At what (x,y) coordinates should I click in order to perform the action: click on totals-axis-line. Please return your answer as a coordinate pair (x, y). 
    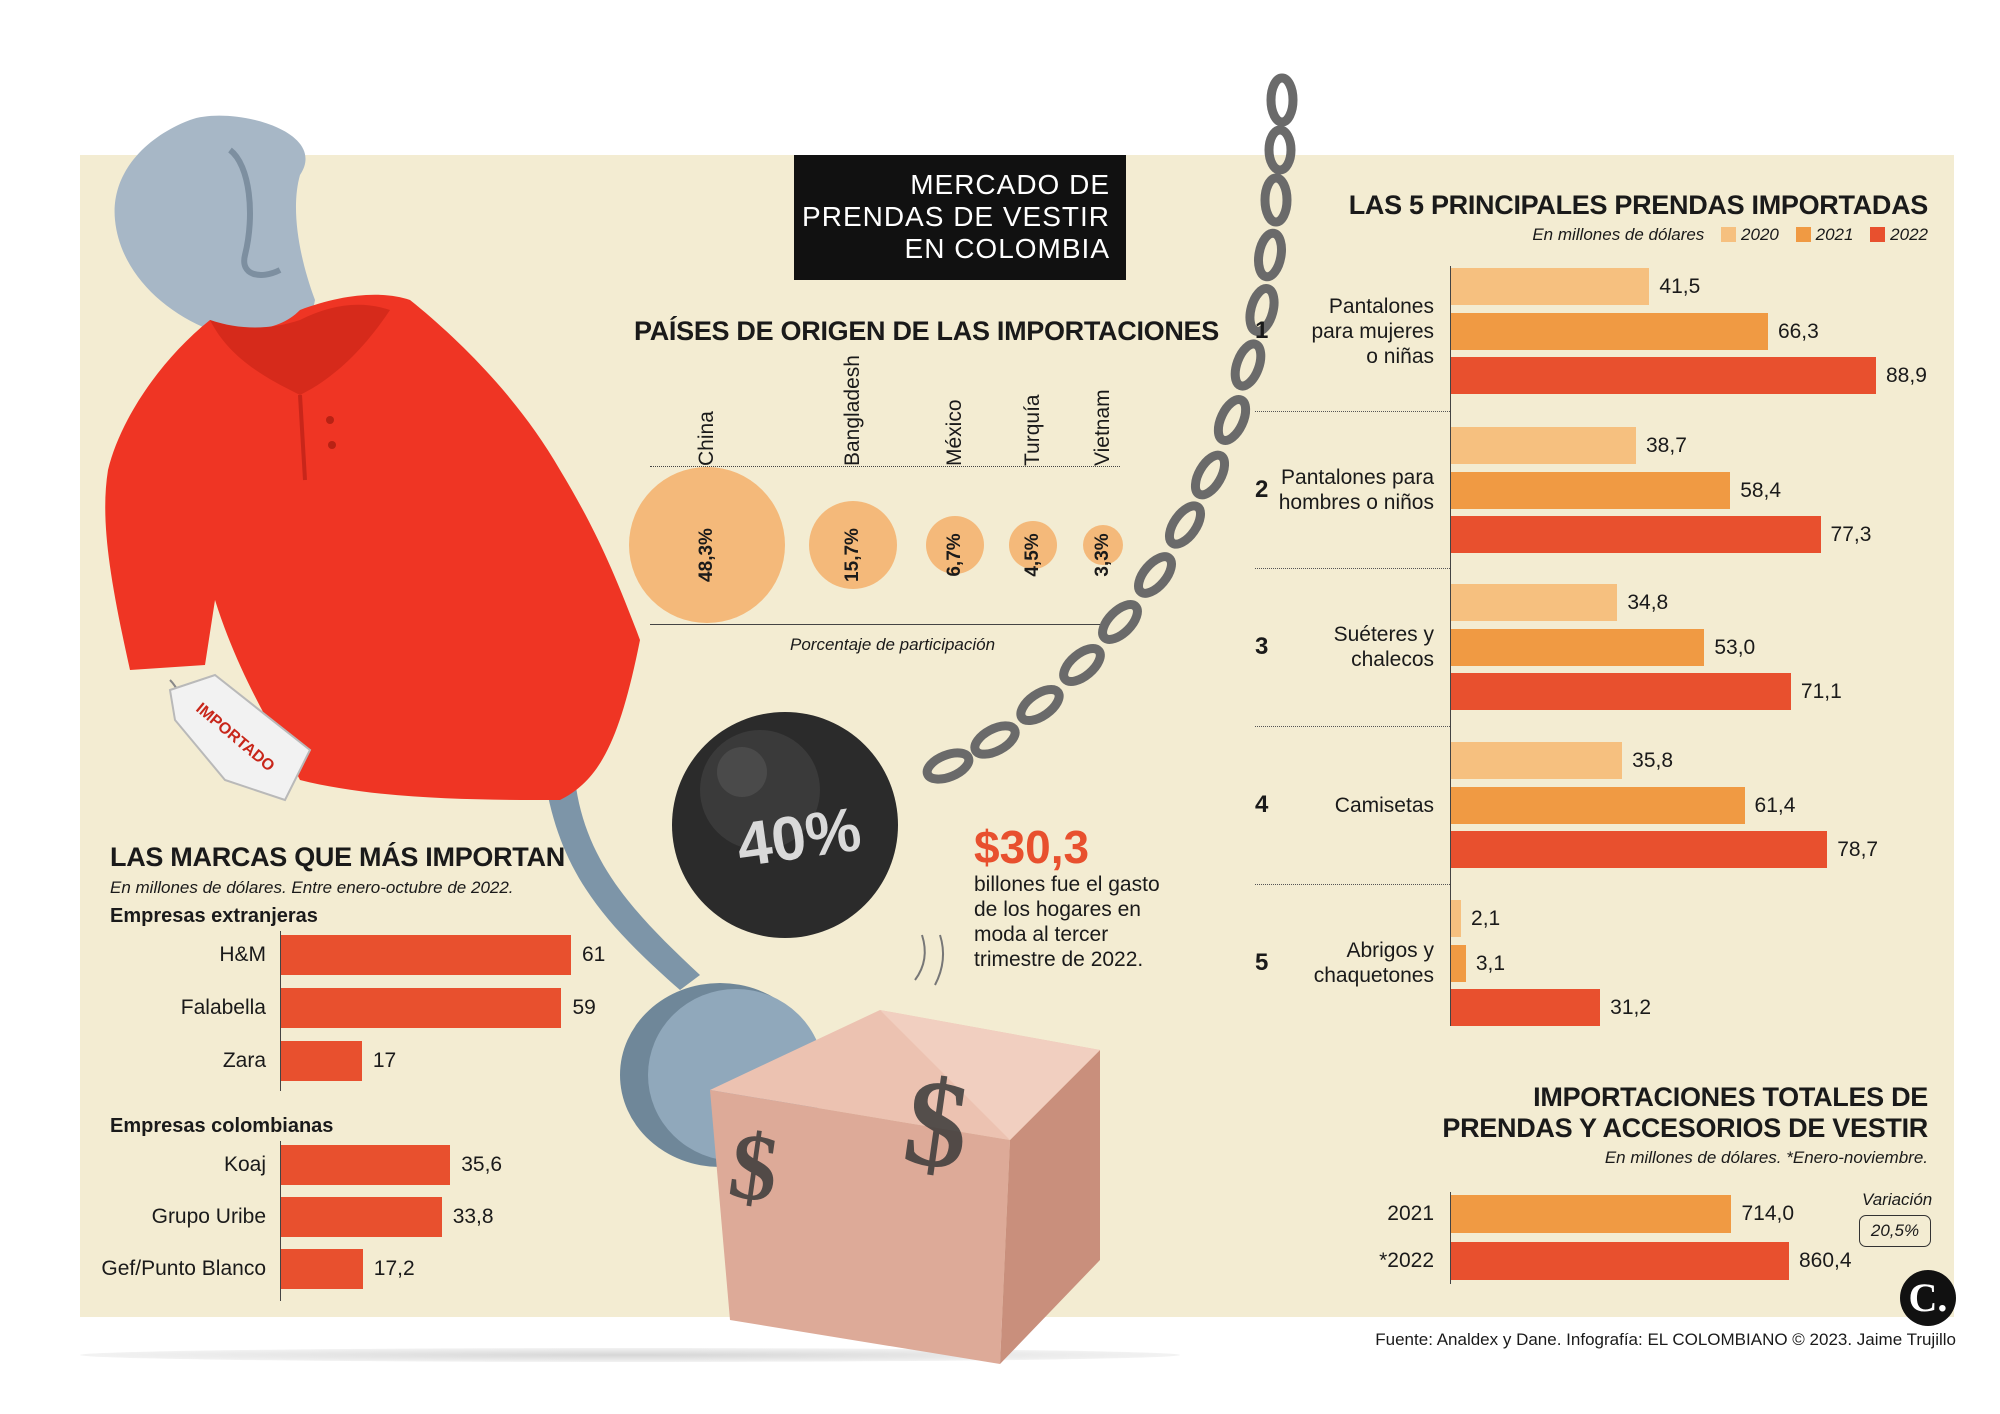
    Looking at the image, I should click on (1450, 1238).